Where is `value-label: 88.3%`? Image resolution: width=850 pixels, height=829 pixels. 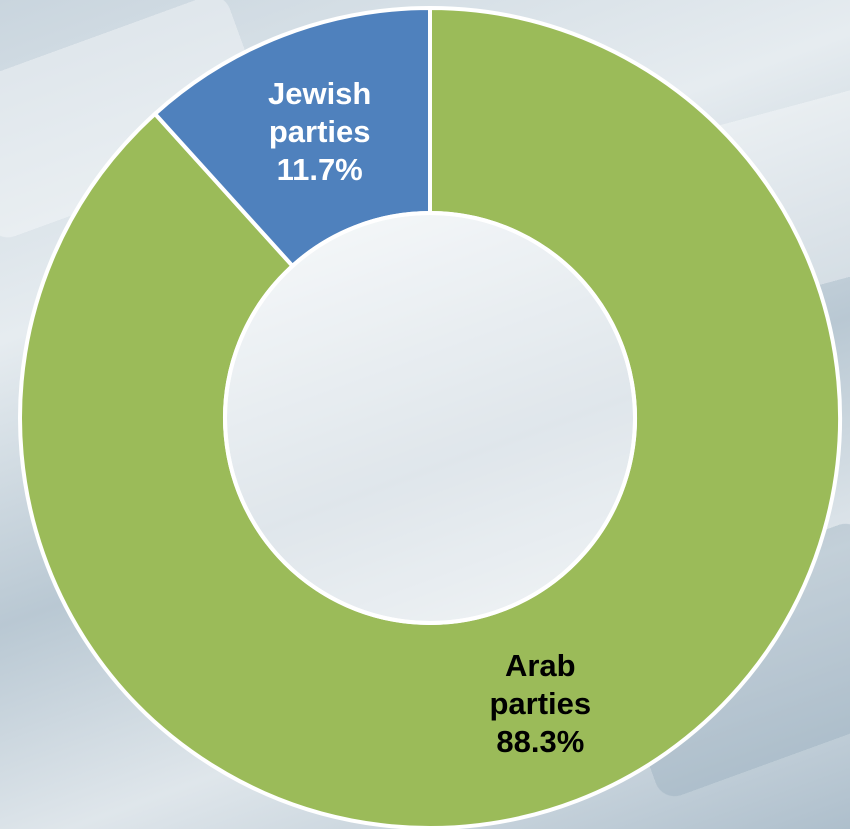
value-label: 88.3% is located at coordinates (540, 742).